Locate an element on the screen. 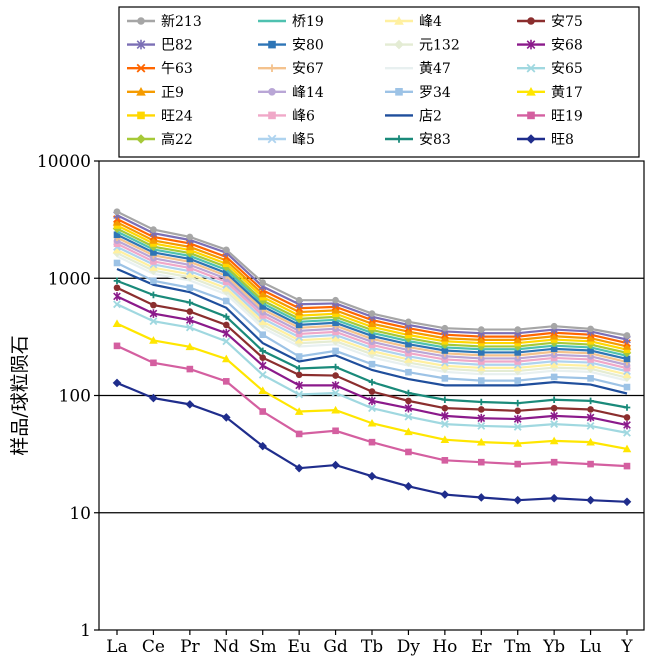 Image resolution: width=646 pixels, height=657 pixels. x-tick-label: La is located at coordinates (116, 647).